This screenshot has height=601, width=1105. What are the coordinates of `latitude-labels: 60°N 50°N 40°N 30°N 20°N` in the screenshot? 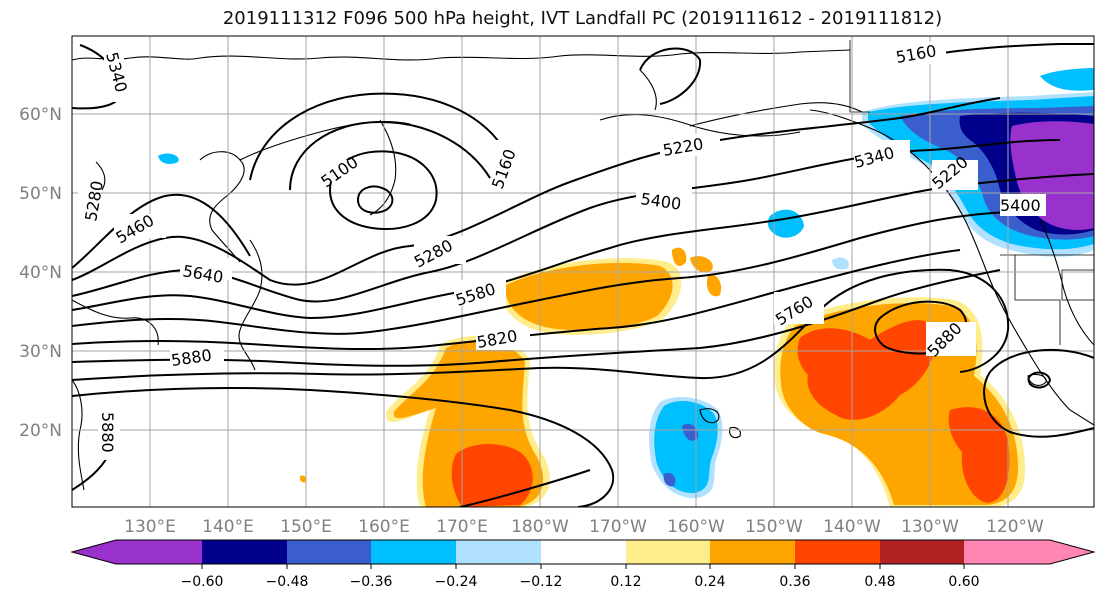 It's located at (40, 273).